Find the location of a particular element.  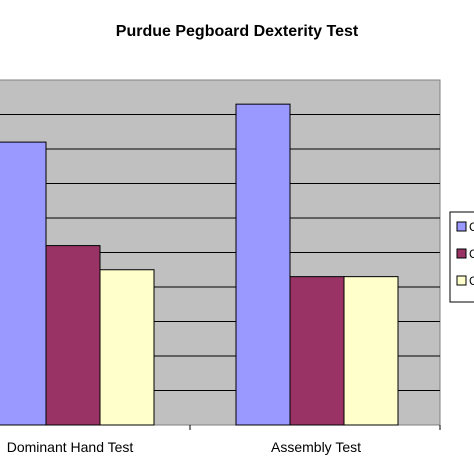

x-tick-labels: Dominant Hand Test Assembly Test is located at coordinates (184, 447).